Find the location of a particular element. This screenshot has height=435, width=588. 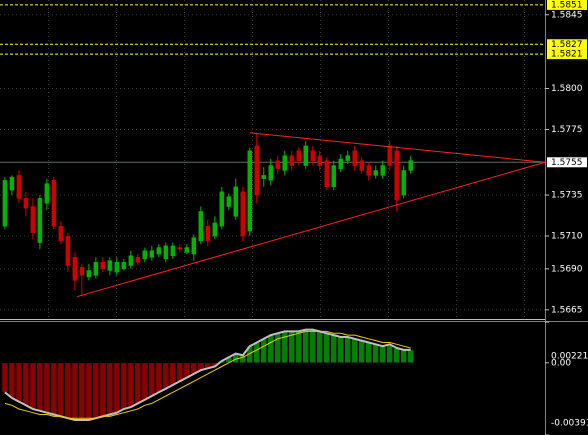

current-price-box is located at coordinates (567, 162).